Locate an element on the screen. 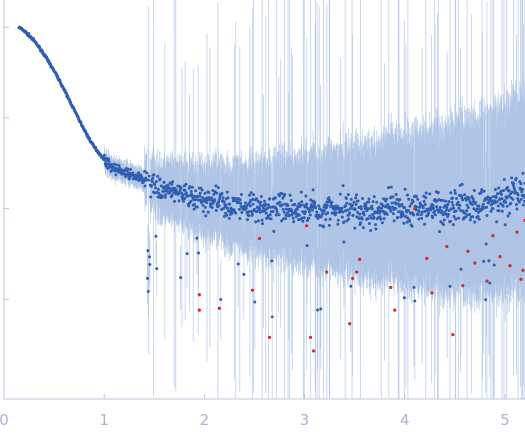 This screenshot has height=437, width=525. x-tick-label-2: 2 is located at coordinates (205, 420).